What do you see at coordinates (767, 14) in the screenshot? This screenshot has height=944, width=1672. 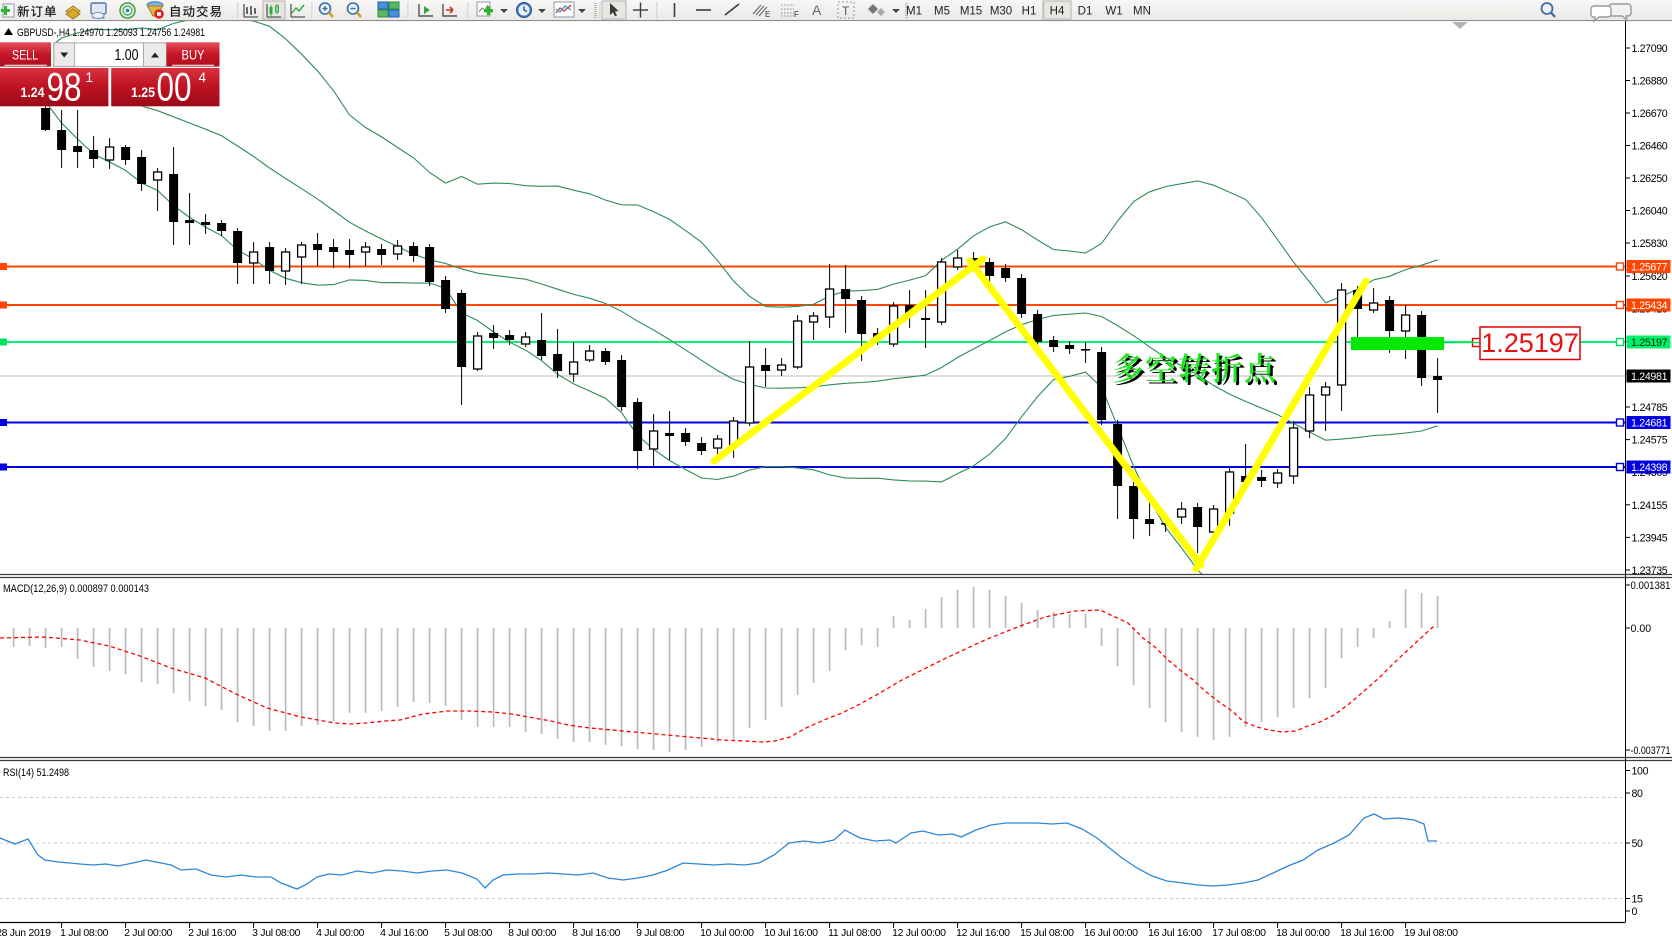 I see `svg-text: E` at bounding box center [767, 14].